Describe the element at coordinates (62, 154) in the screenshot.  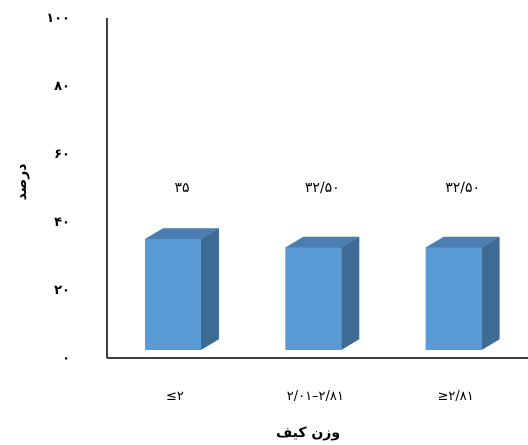
I see `y-tick-label: ۶۰` at that location.